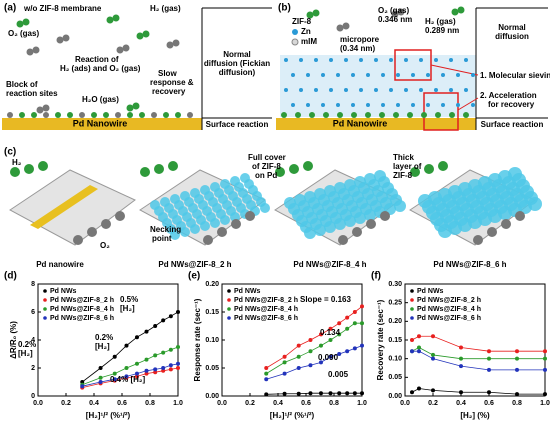 Image resolution: width=550 pixels, height=425 pixels. I want to click on legend-label: Pd NWs@ZIF-8_2 h, so click(266, 300).